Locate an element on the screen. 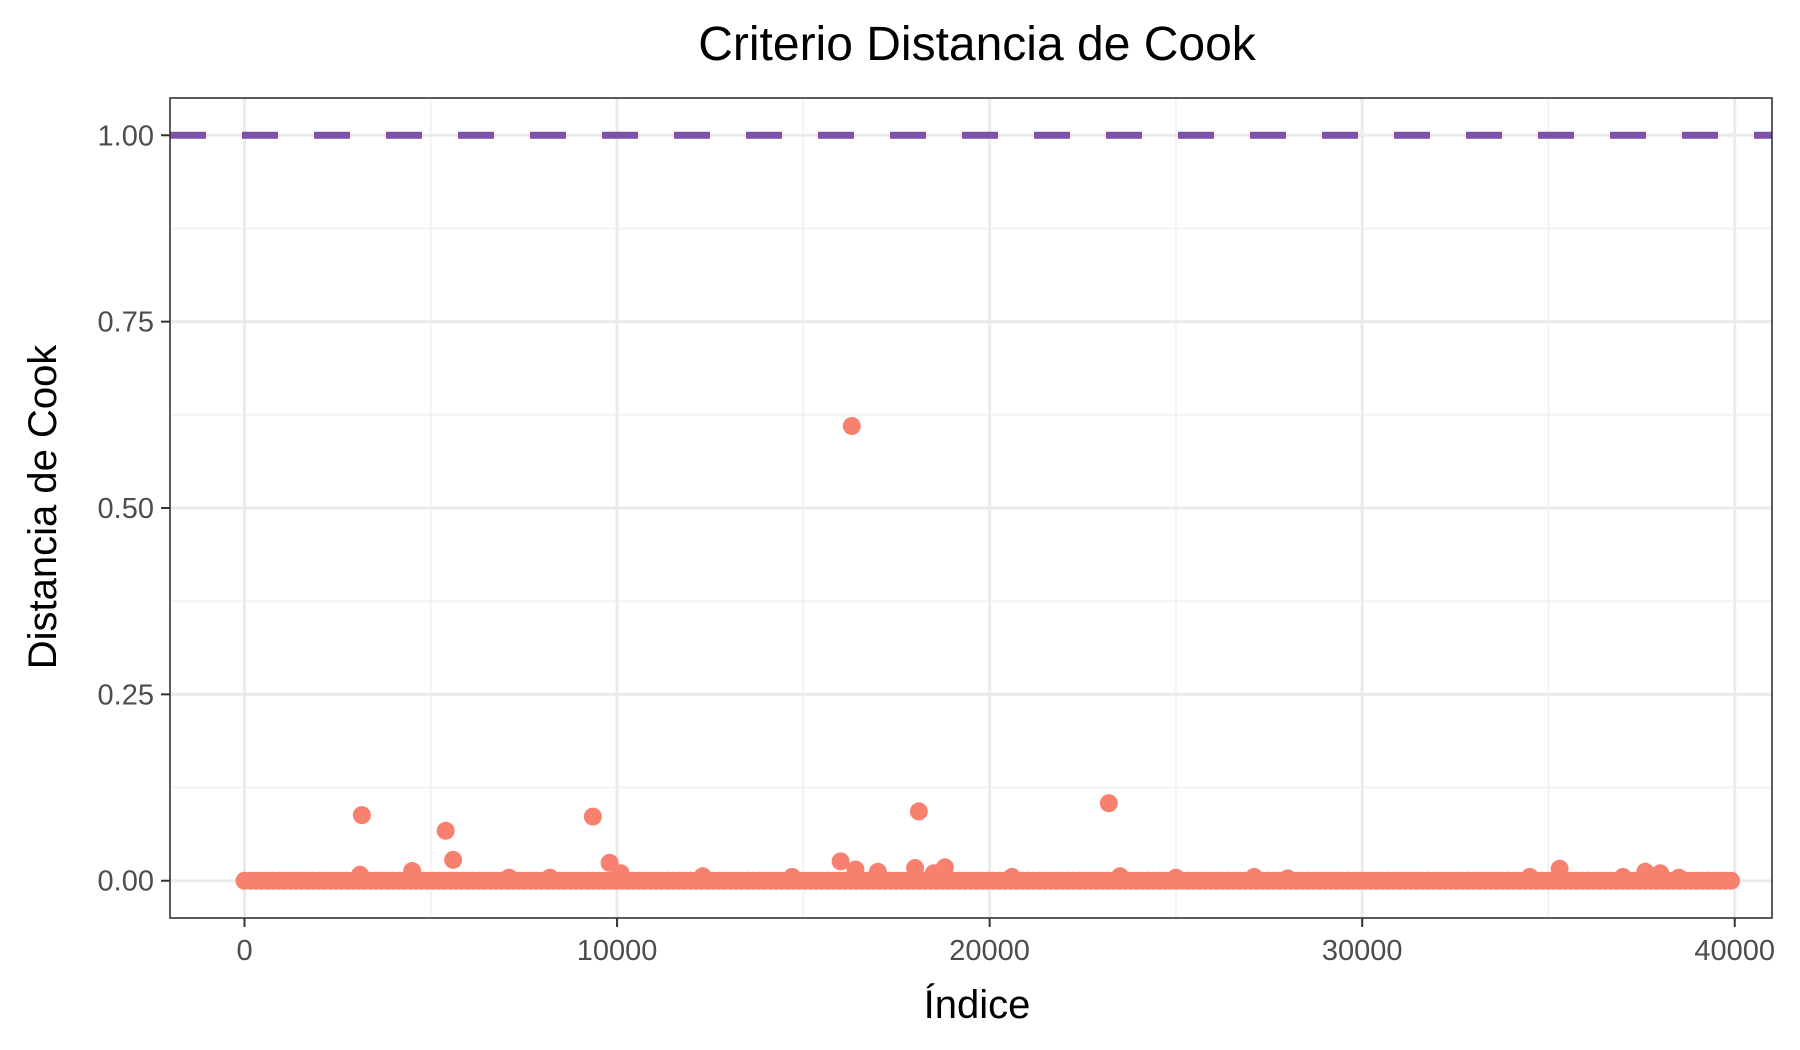 This screenshot has height=1050, width=1800. y-tick-label: 1.00 is located at coordinates (126, 136).